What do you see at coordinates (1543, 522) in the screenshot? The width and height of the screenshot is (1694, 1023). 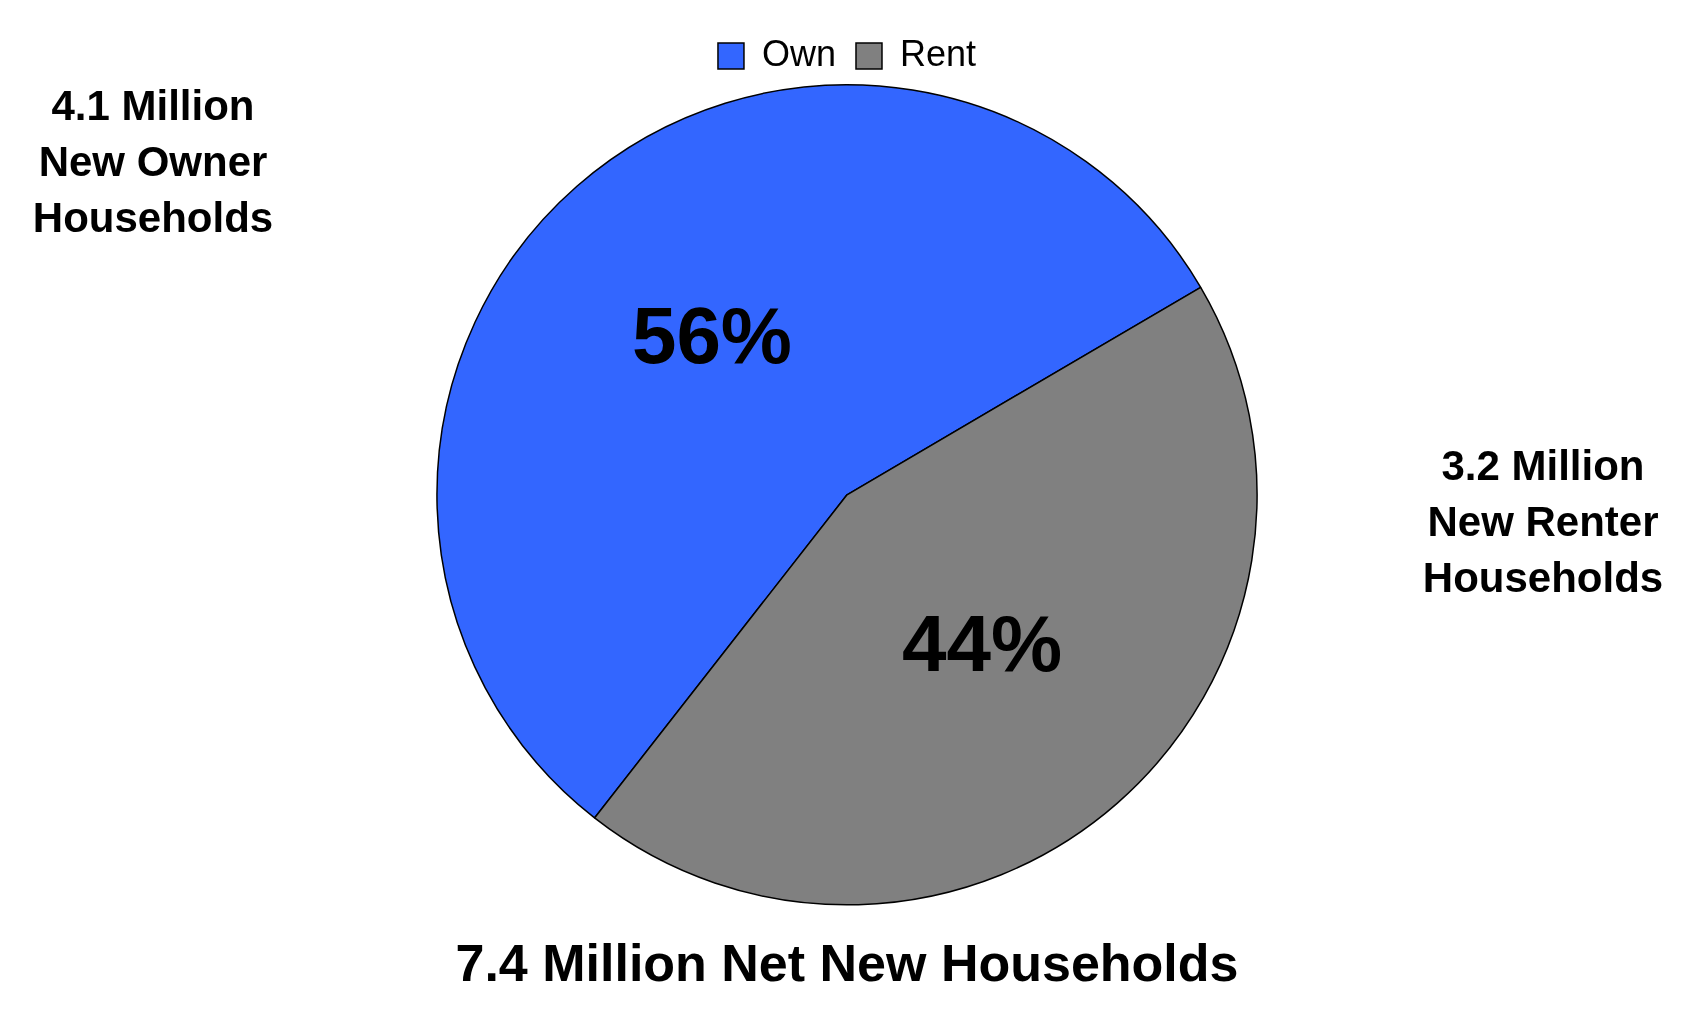 I see `text: 3.2 Million New Renter Households` at bounding box center [1543, 522].